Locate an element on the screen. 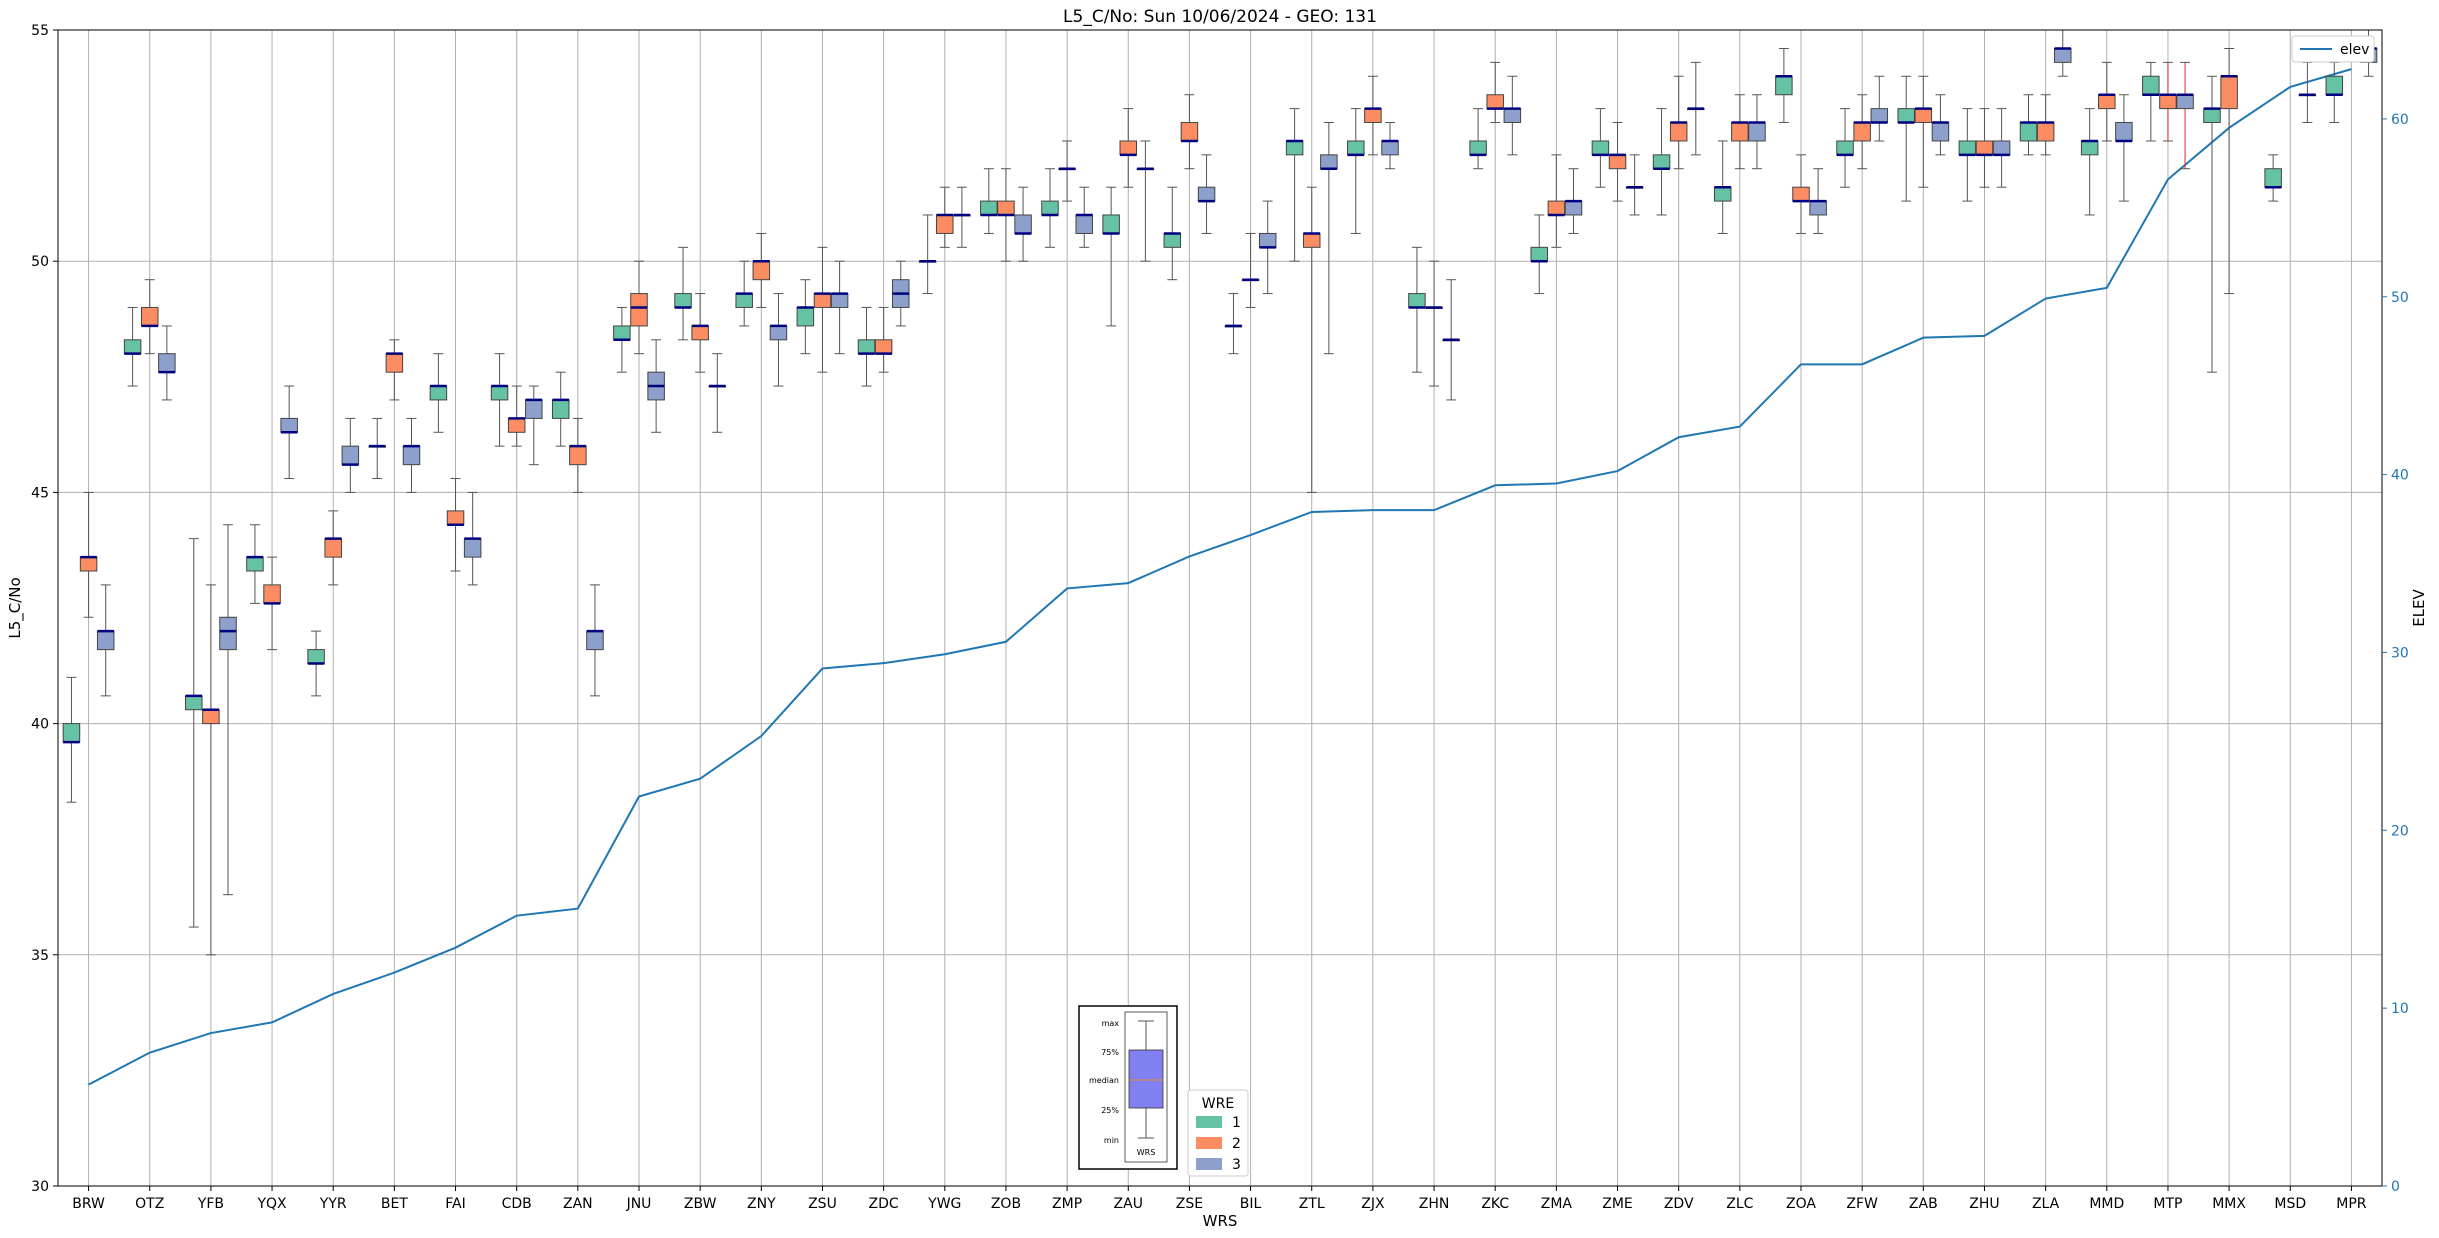 This screenshot has height=1238, width=2439. x-tick-label: ZNY is located at coordinates (761, 1204).